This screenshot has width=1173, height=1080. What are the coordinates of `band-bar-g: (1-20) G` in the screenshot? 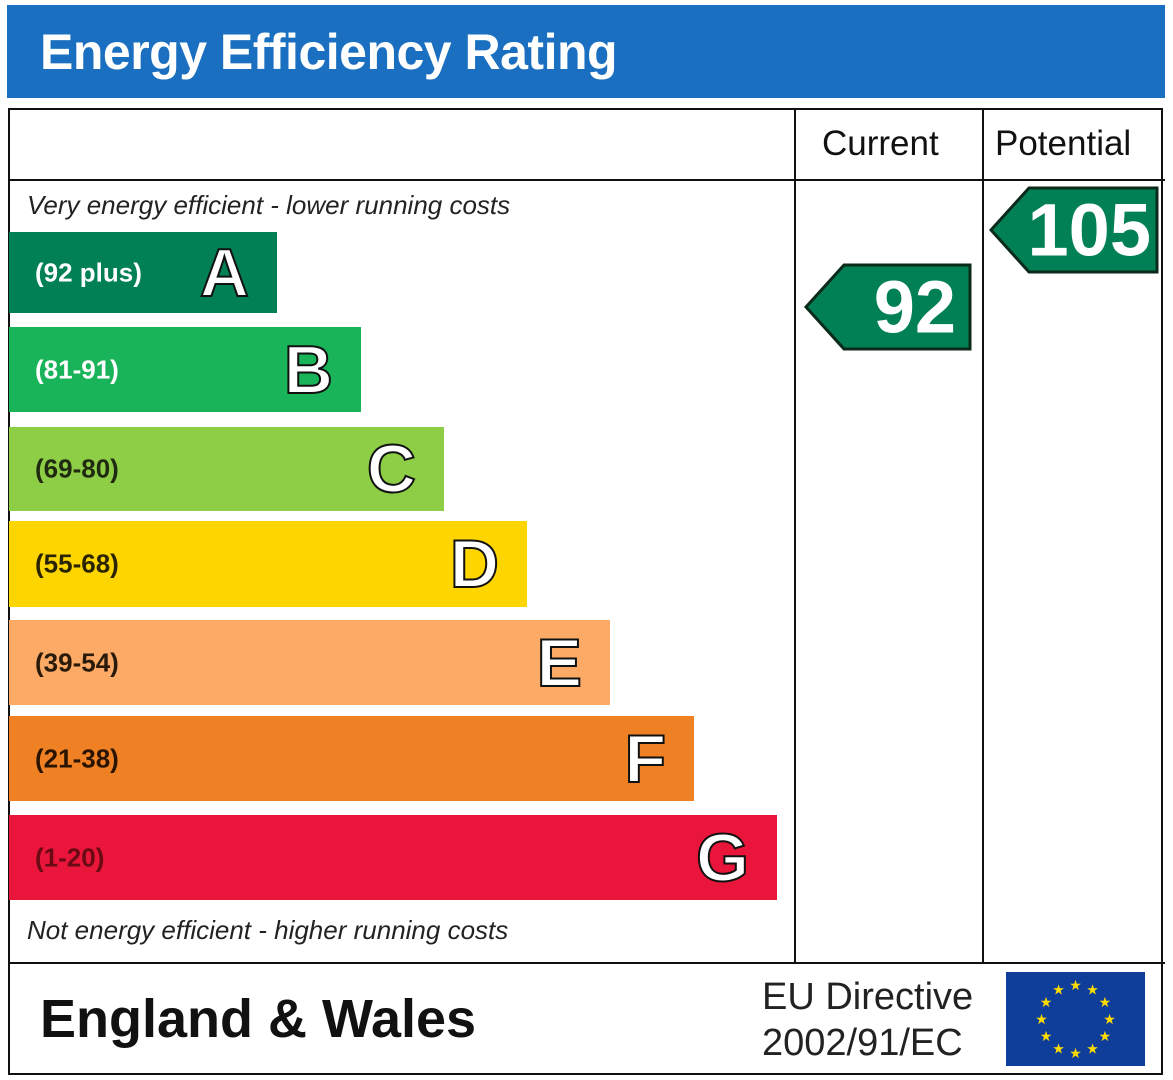 It's located at (393, 857).